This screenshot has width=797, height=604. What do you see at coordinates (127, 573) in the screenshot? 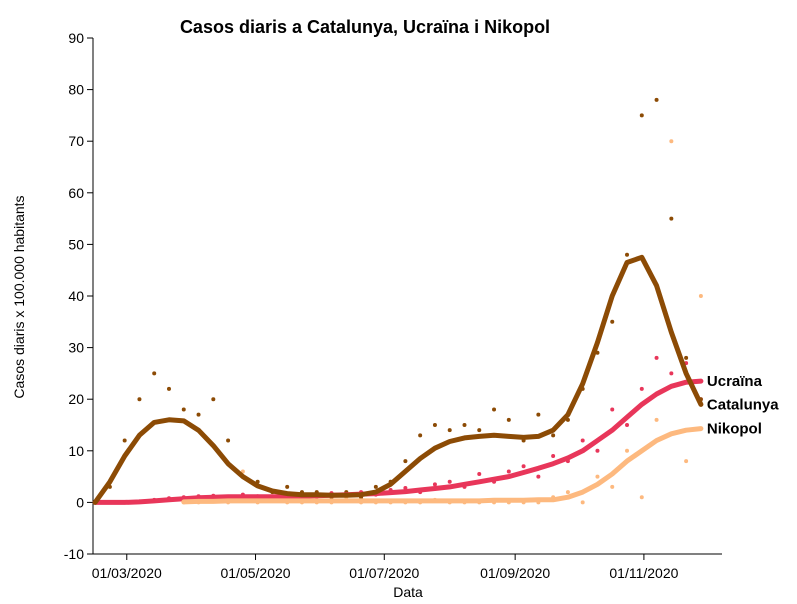
I see `x-tick-label: 01/03/2020` at bounding box center [127, 573].